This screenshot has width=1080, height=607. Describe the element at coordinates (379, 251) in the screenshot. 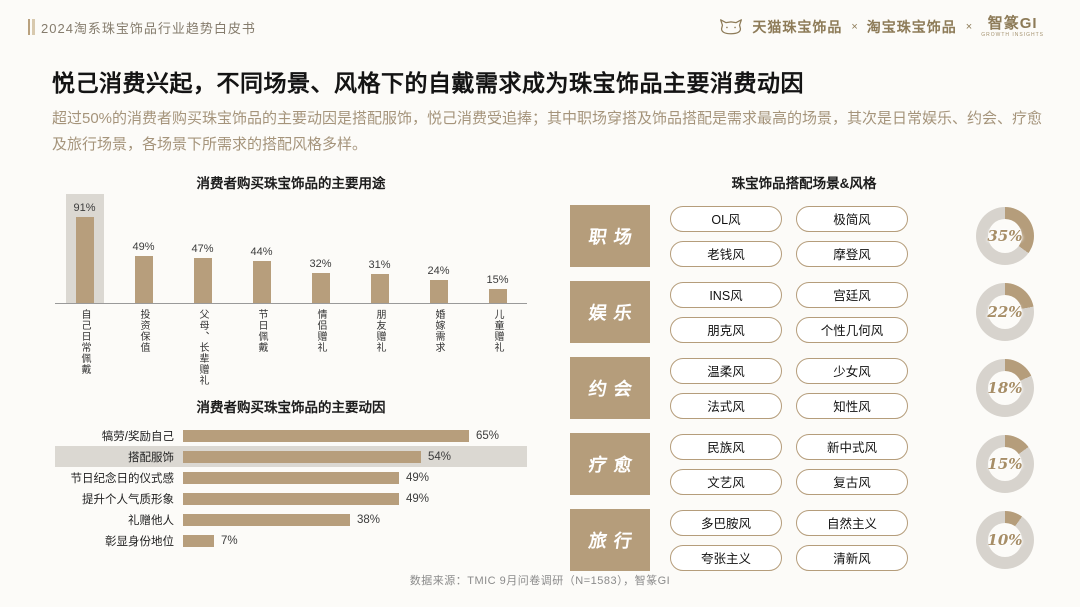

I see `bar-group: 31%` at that location.